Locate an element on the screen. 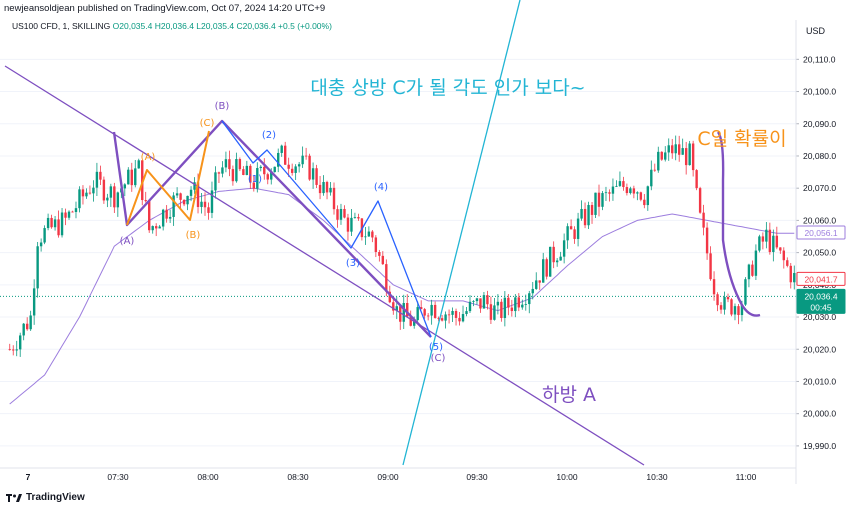 This screenshot has height=512, width=850. footer: TradingView is located at coordinates (45, 497).